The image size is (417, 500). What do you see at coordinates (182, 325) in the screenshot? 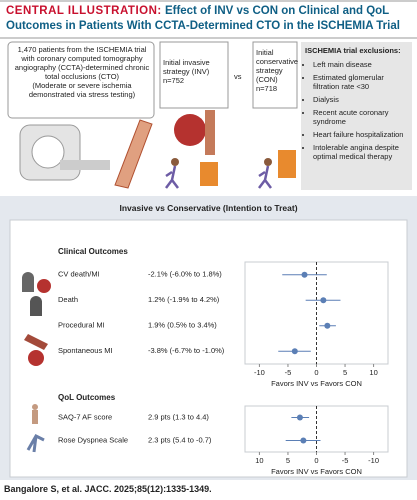
I see `value-label: 1.9% (0.5% to 3.4%)` at bounding box center [182, 325].